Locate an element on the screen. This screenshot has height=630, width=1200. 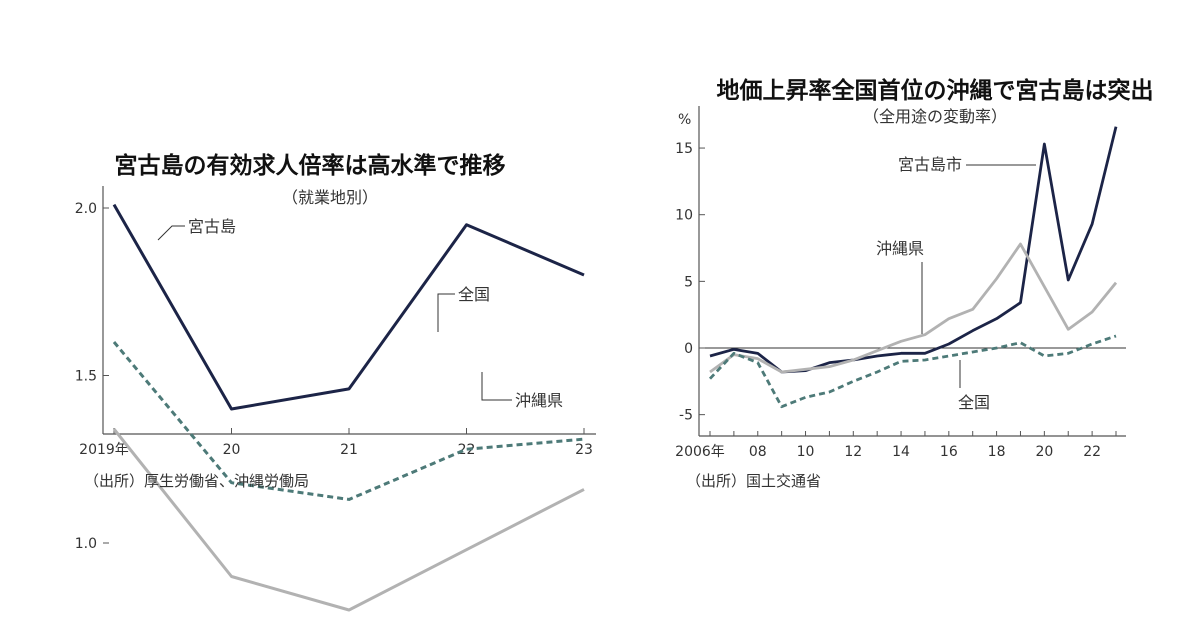
y-unit-label: % is located at coordinates (684, 120).